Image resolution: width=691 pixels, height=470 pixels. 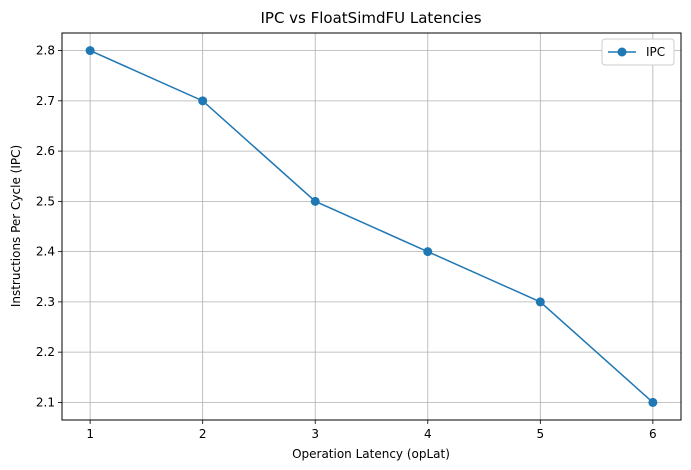 I want to click on x-tick-label: 4, so click(x=428, y=434).